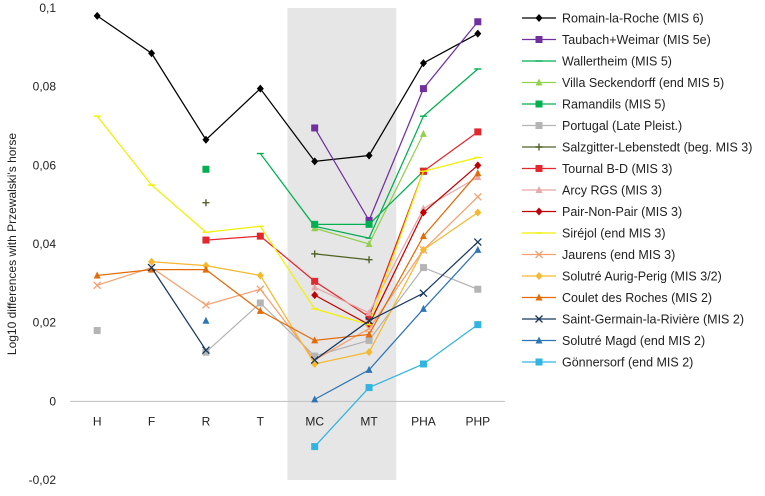 The image size is (765, 496). Describe the element at coordinates (614, 105) in the screenshot. I see `legend-label: Ramandils (MIS 5)` at that location.